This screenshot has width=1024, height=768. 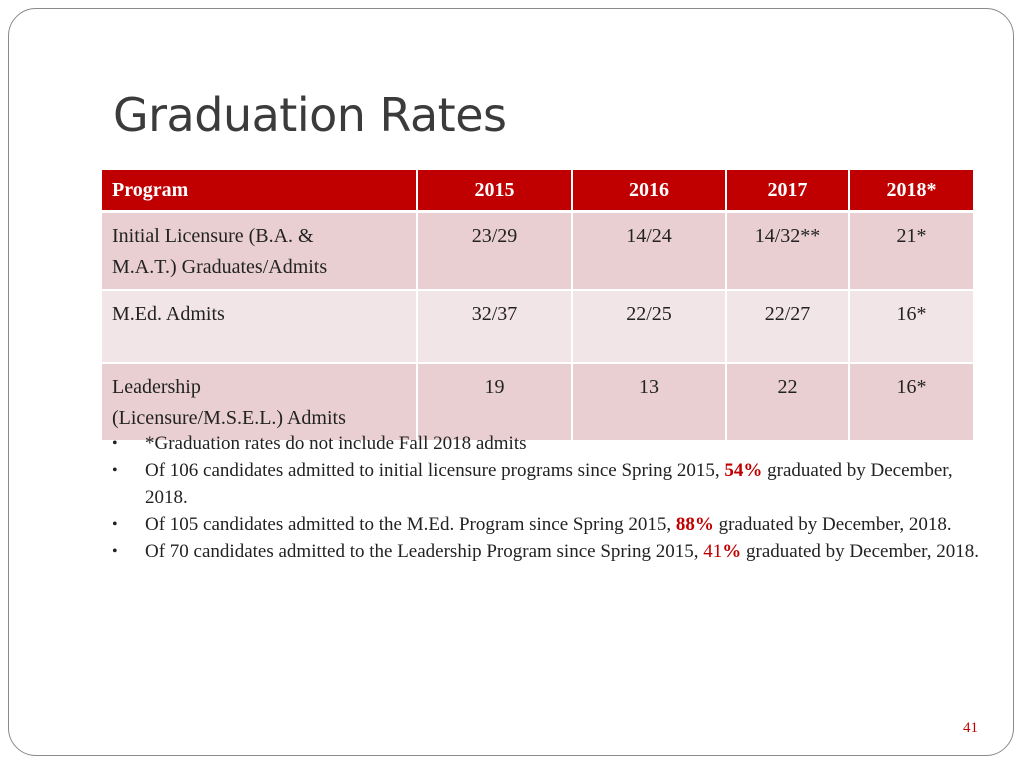 I want to click on highlight-percentage: 88%, so click(x=694, y=524).